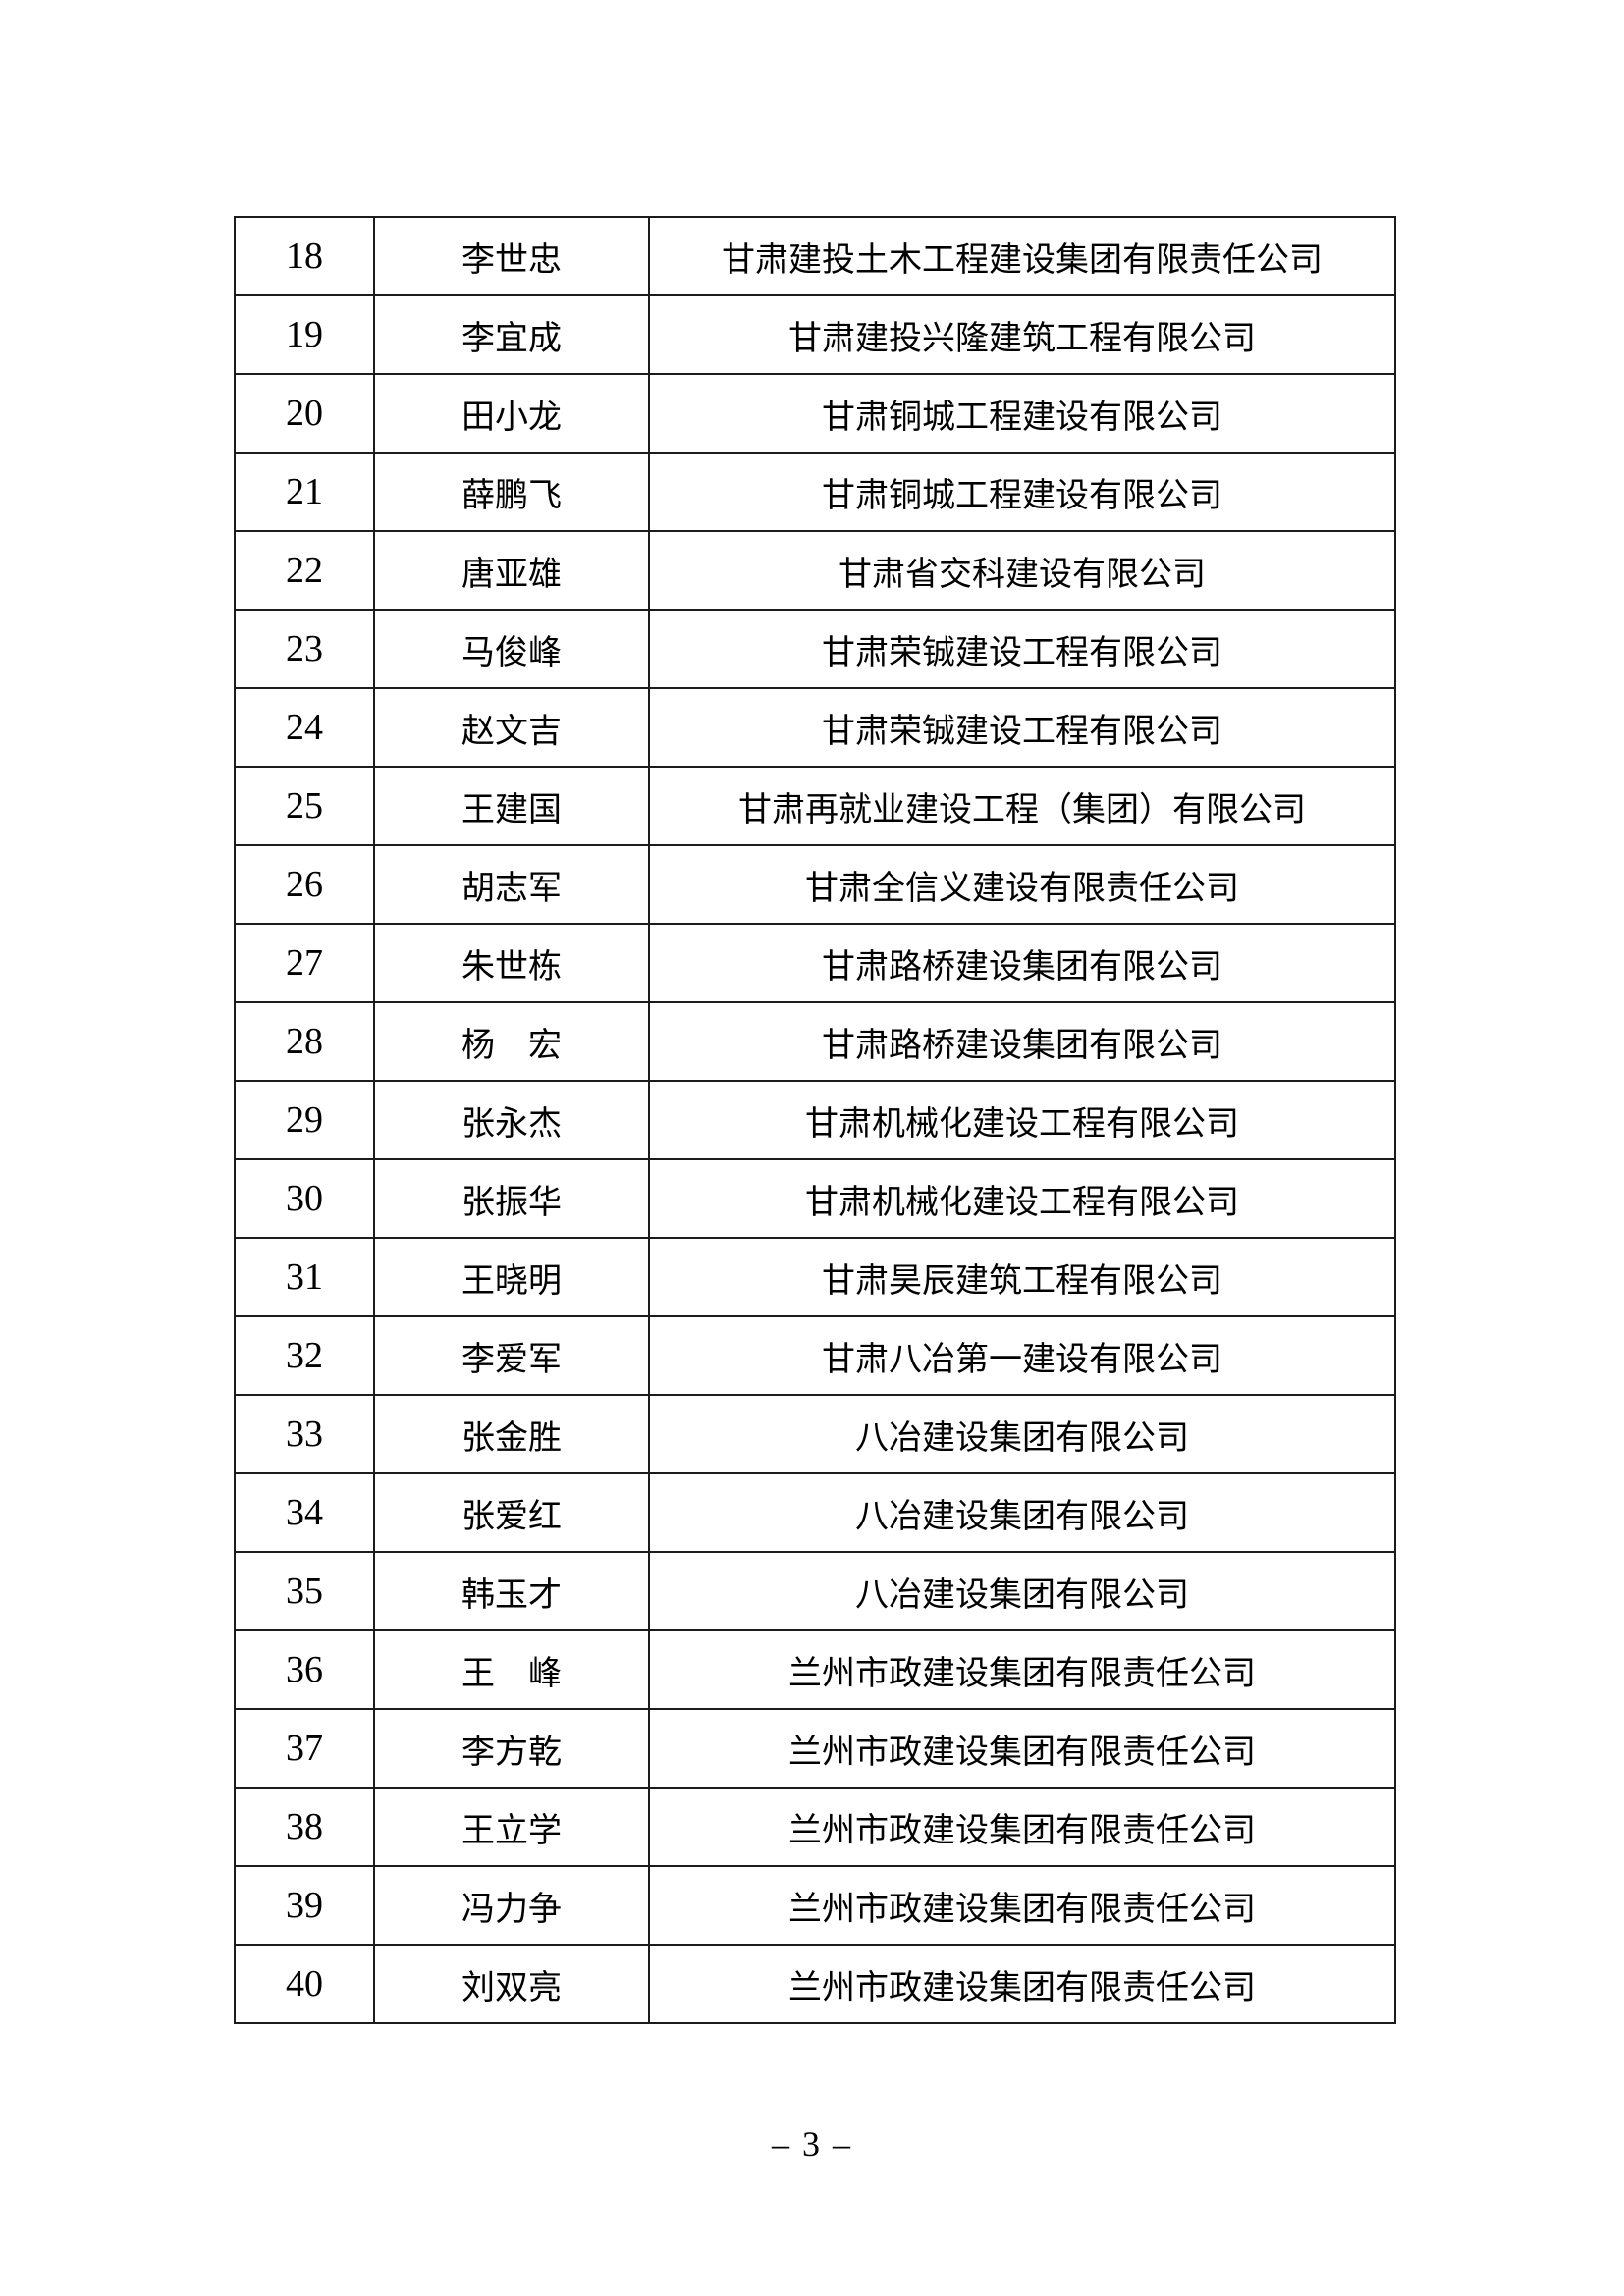 The width and height of the screenshot is (1624, 2296). Describe the element at coordinates (304, 1198) in the screenshot. I see `row-number-cell: 30` at that location.